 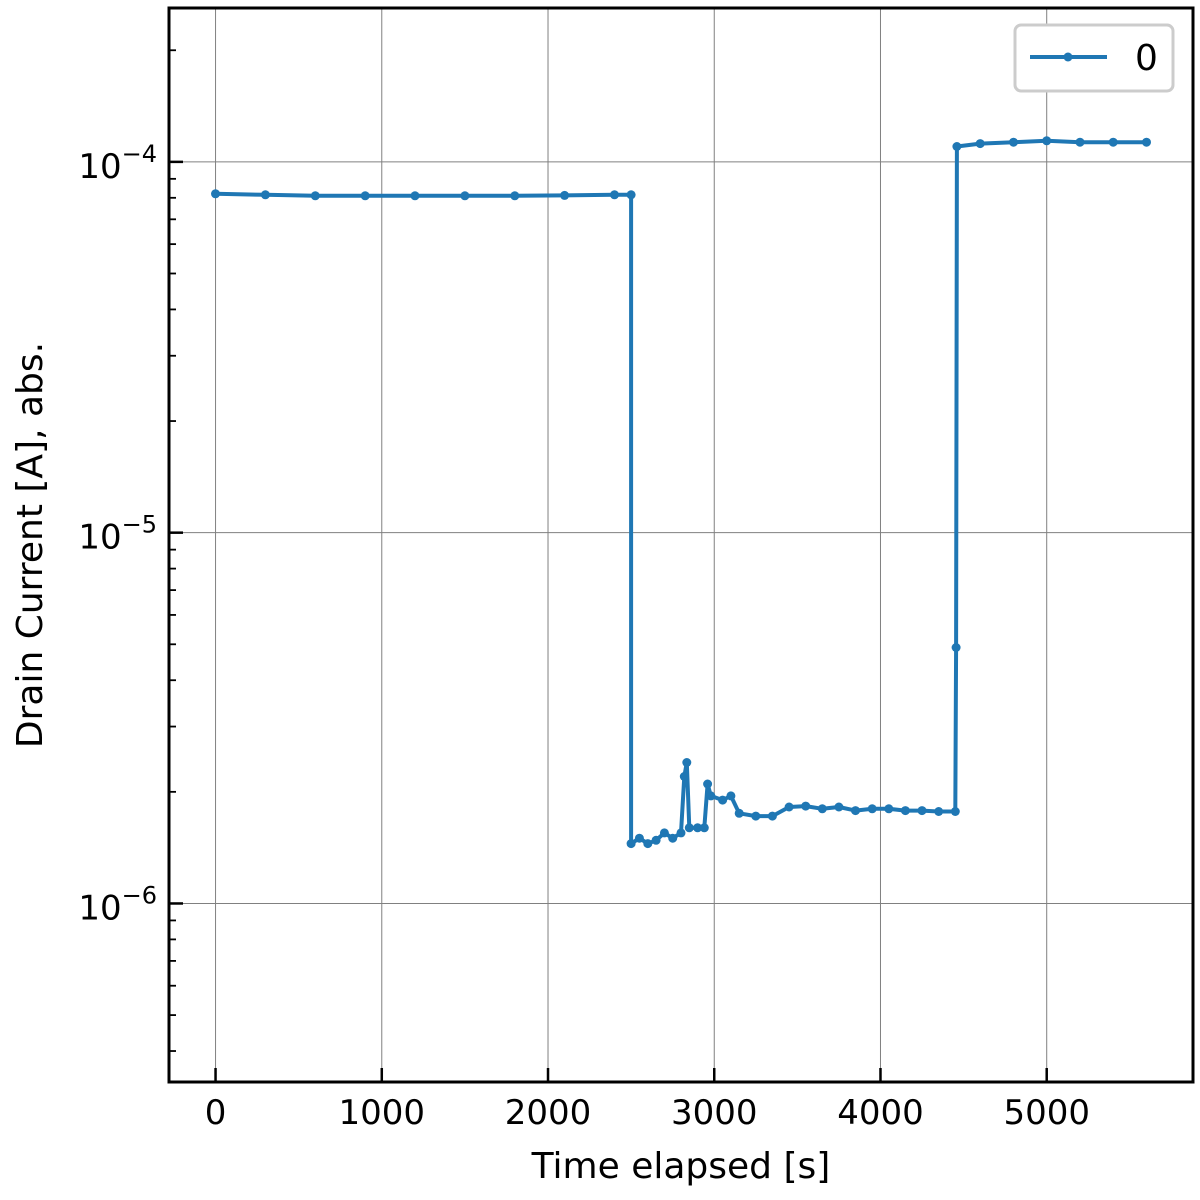 What do you see at coordinates (30, 545) in the screenshot?
I see `y-axis-label: Drain Current [A], abs.` at bounding box center [30, 545].